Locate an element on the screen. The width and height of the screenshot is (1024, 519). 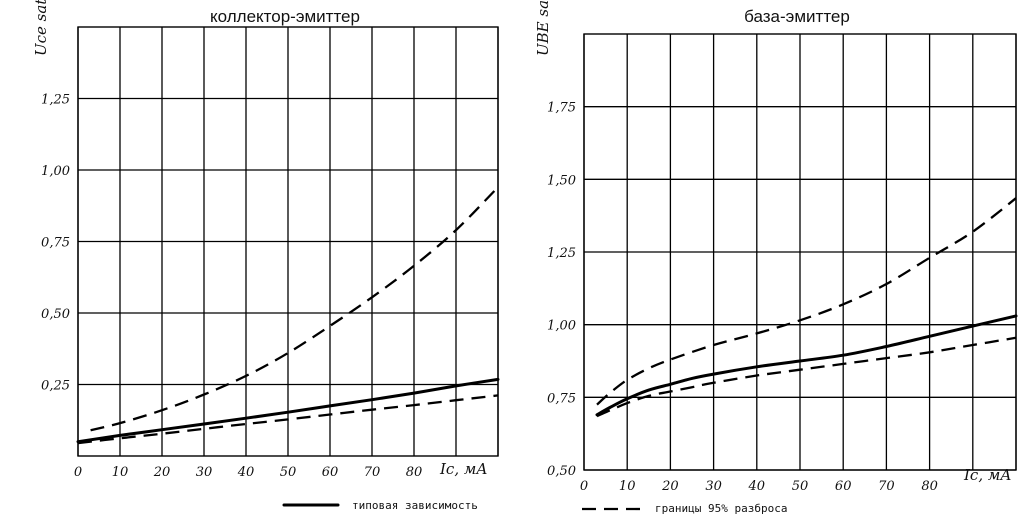
chart-title: коллектор-эмиттер is located at coordinates (285, 16).